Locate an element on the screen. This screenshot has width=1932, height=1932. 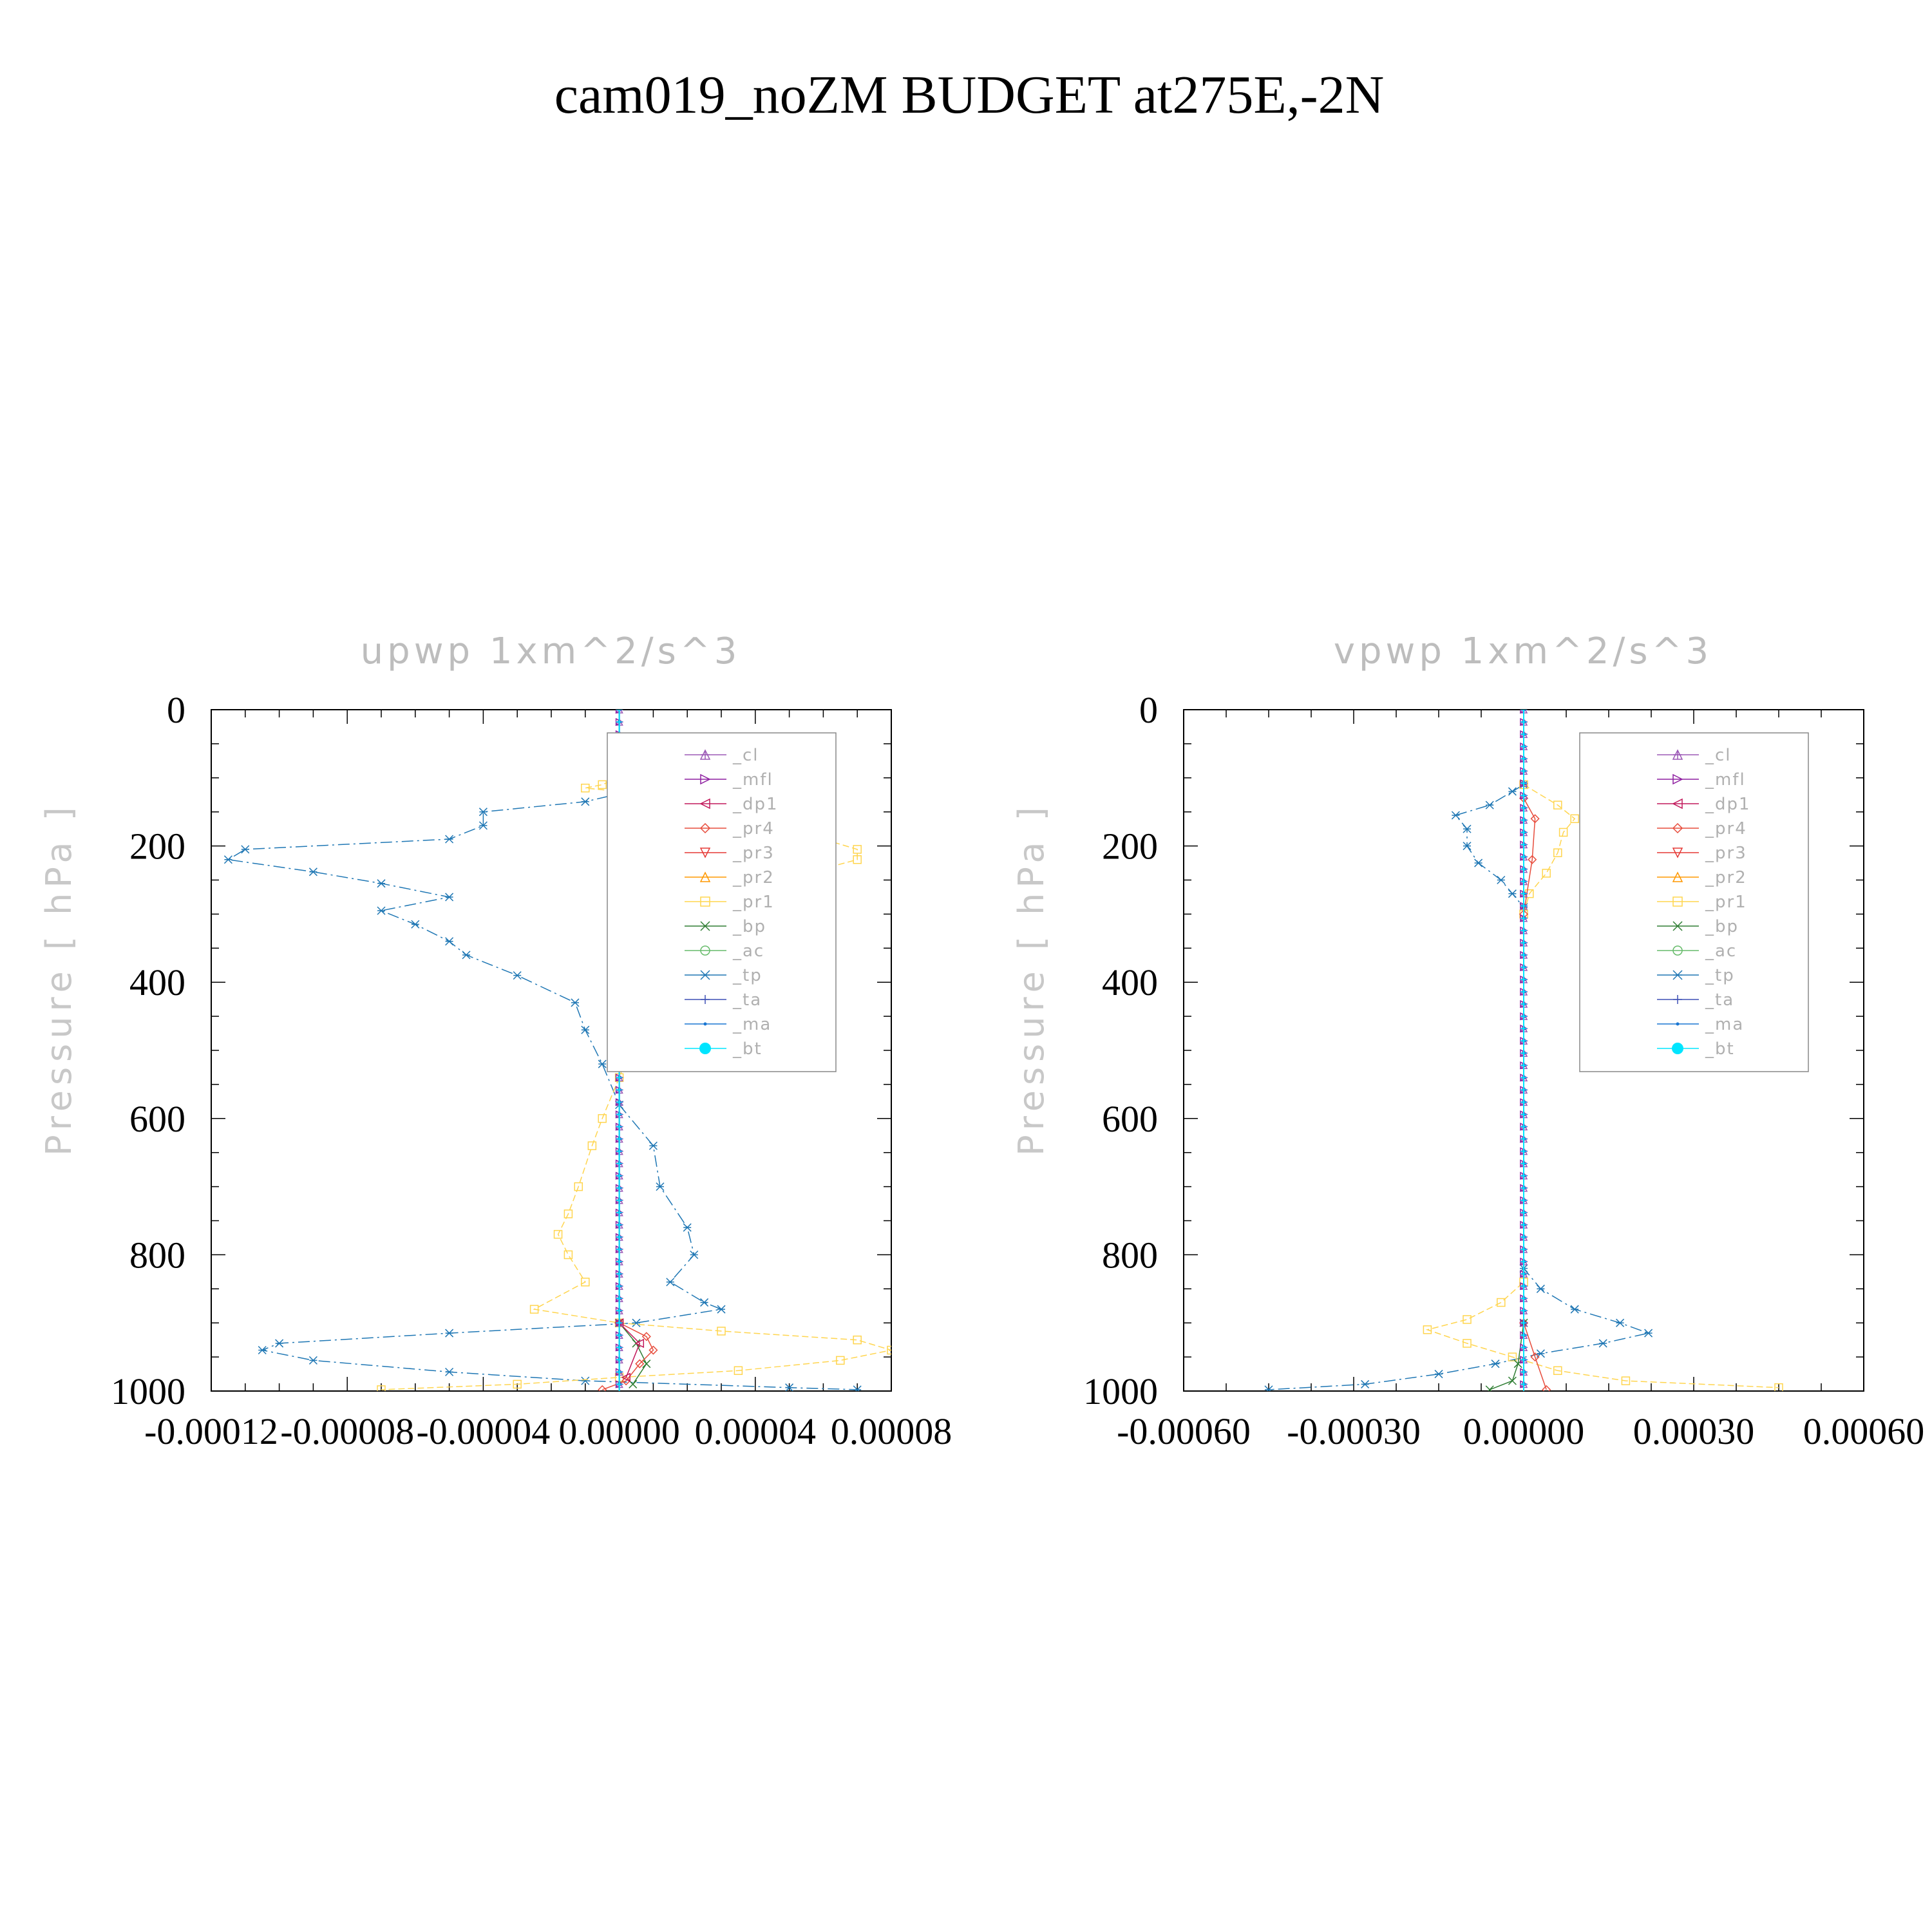
legend-label: _pr2 is located at coordinates (1726, 878).